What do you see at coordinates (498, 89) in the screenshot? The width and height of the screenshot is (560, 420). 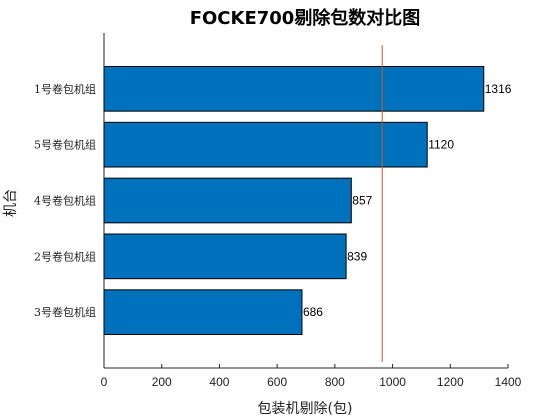 I see `data-label: 1316` at bounding box center [498, 89].